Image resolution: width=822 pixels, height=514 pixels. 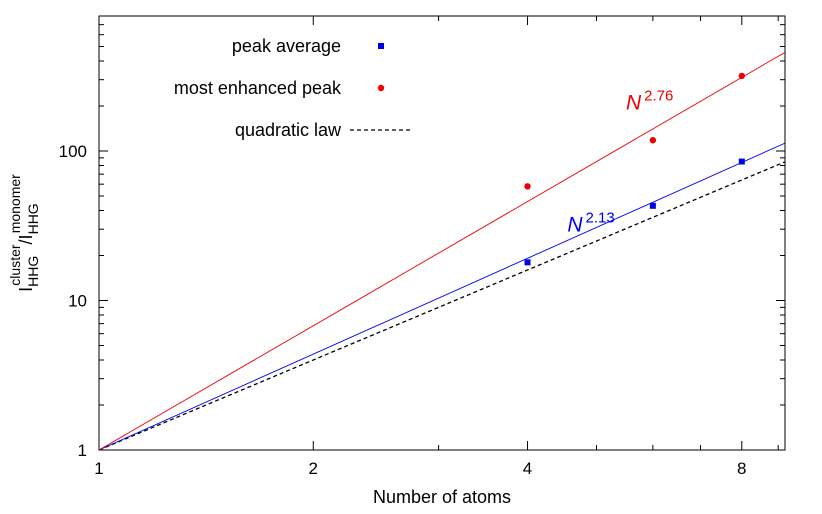 I want to click on y-axis-title-numerator-sup: cluster, so click(x=15, y=265).